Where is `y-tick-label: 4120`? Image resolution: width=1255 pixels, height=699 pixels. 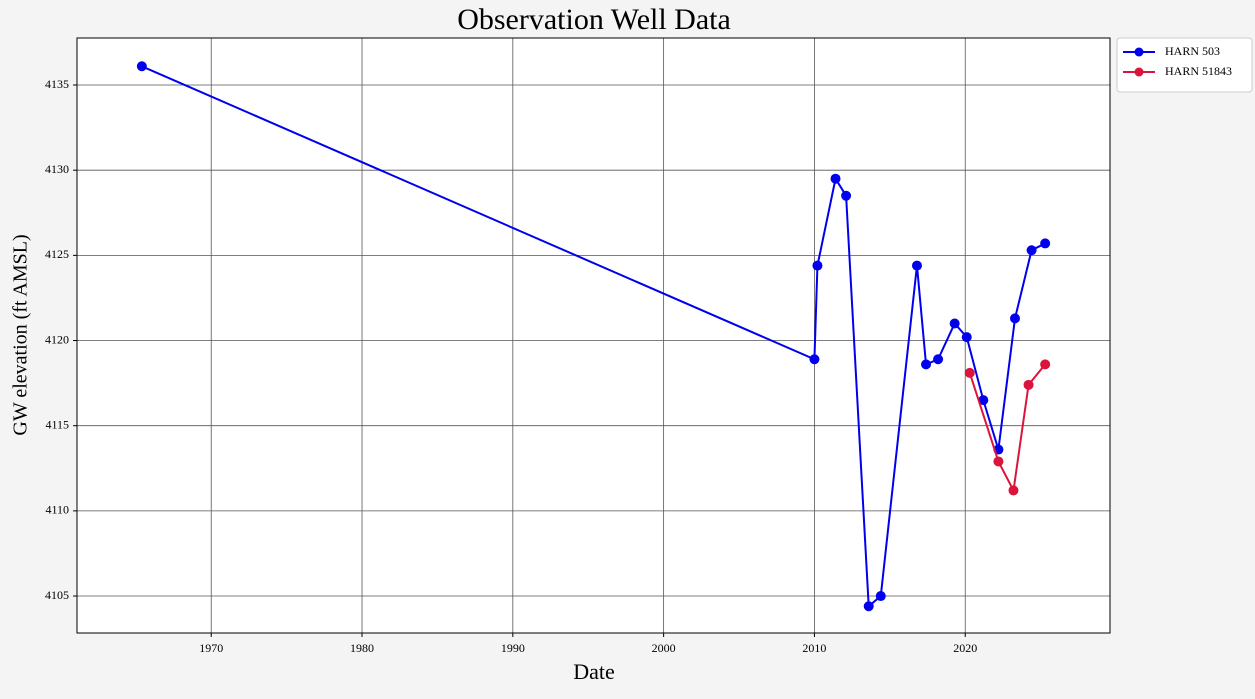
y-tick-label: 4120 is located at coordinates (57, 339).